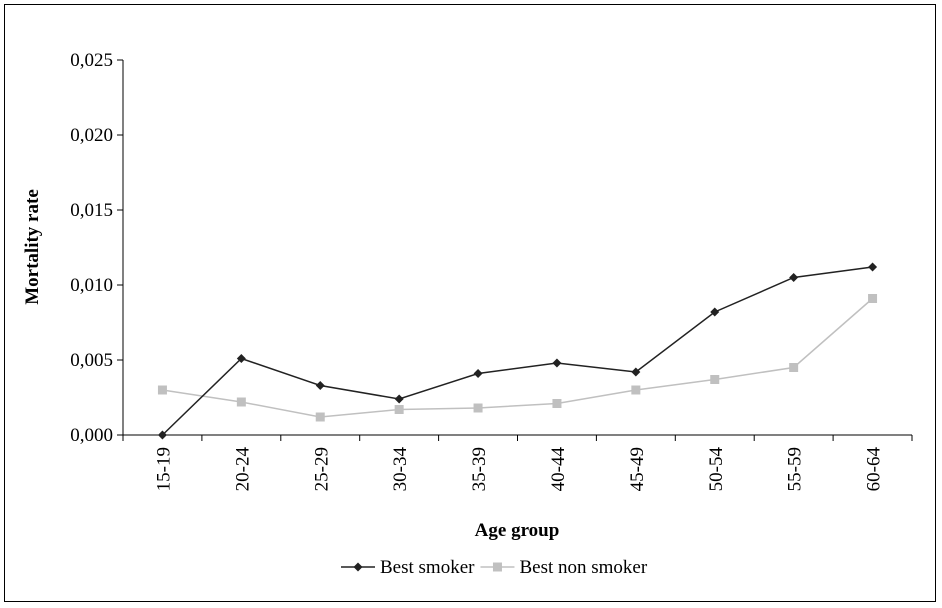  I want to click on legend-label: Best non smoker, so click(583, 567).